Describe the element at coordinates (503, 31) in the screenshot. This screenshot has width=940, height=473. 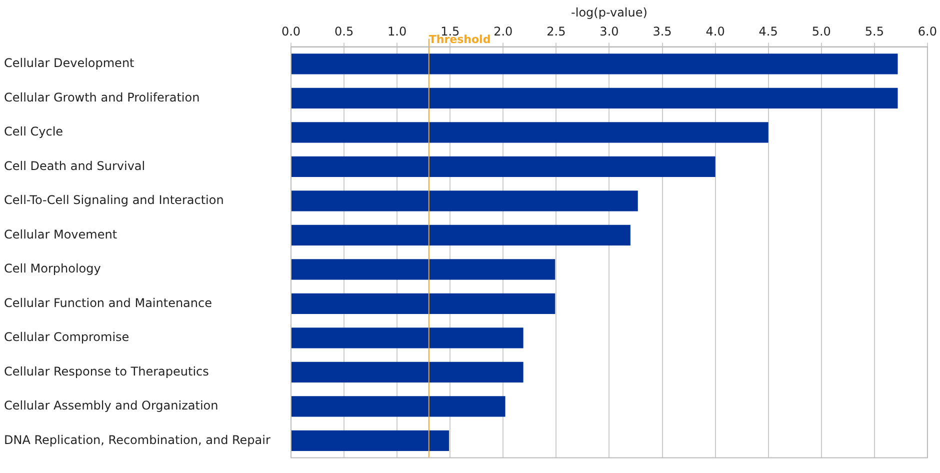
I see `x-tick-label: 2.0` at that location.